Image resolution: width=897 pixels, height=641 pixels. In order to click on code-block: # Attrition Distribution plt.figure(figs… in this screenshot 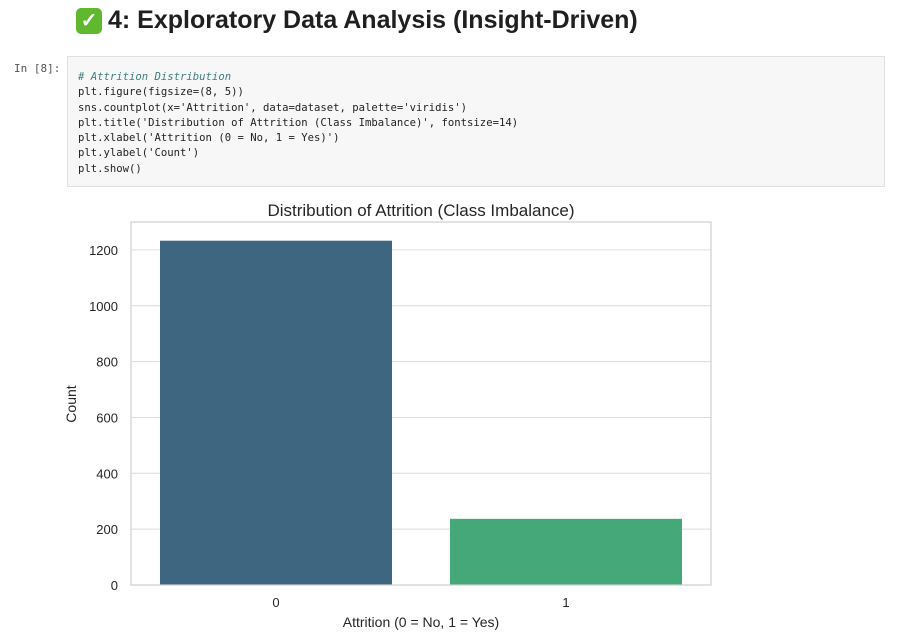, I will do `click(298, 123)`.